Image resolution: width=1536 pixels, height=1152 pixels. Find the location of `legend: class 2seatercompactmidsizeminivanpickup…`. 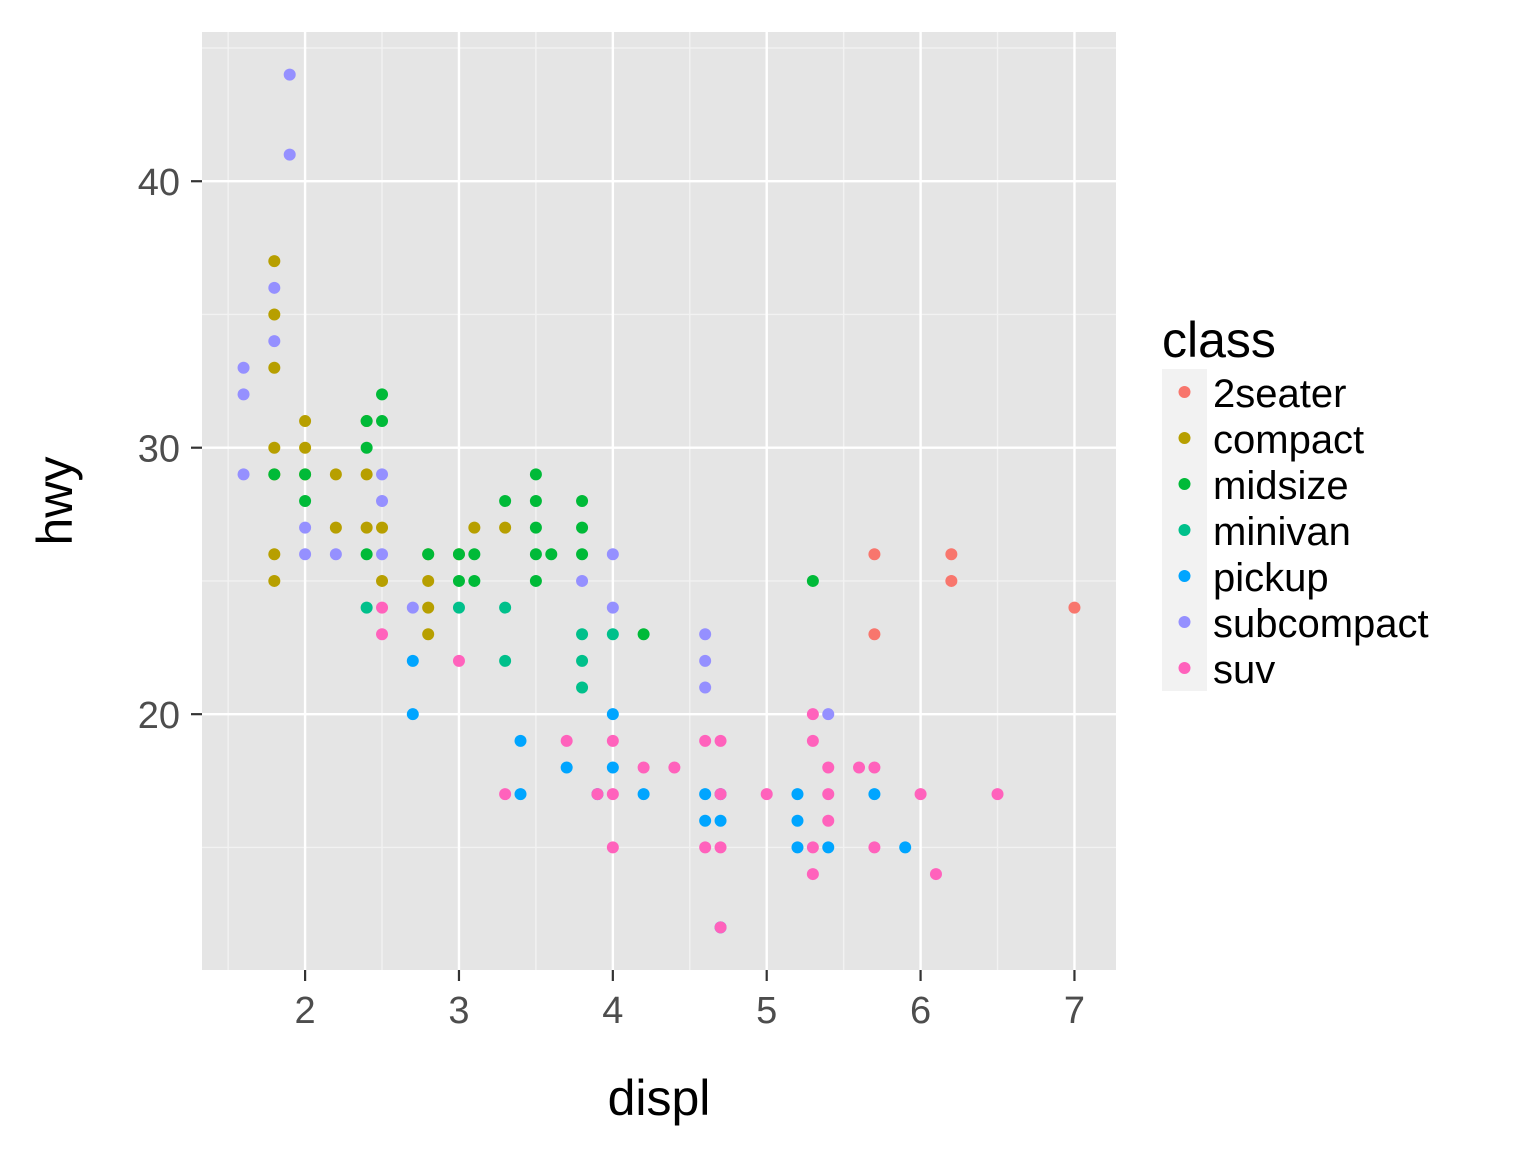

legend: class 2seatercompactmidsizeminivanpickup… is located at coordinates (1295, 502).